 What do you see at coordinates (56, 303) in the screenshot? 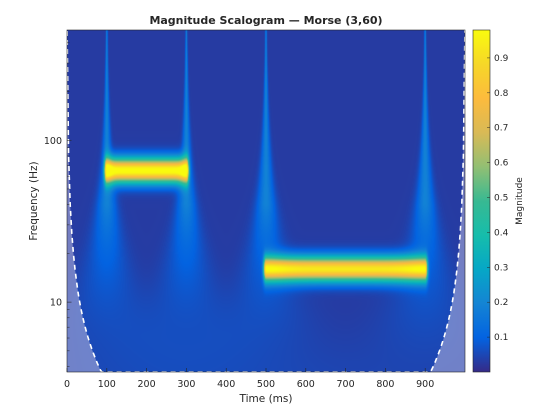
I see `y-tick-label: 10` at bounding box center [56, 303].